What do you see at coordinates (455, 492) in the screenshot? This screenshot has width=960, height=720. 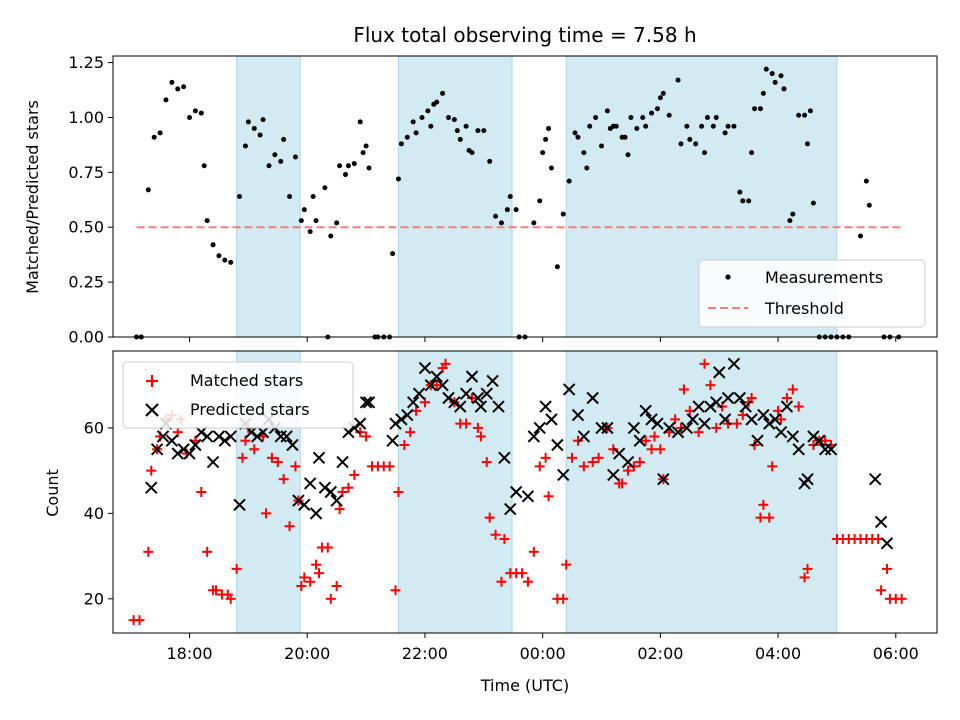 I see `bottom-shaded-span` at bounding box center [455, 492].